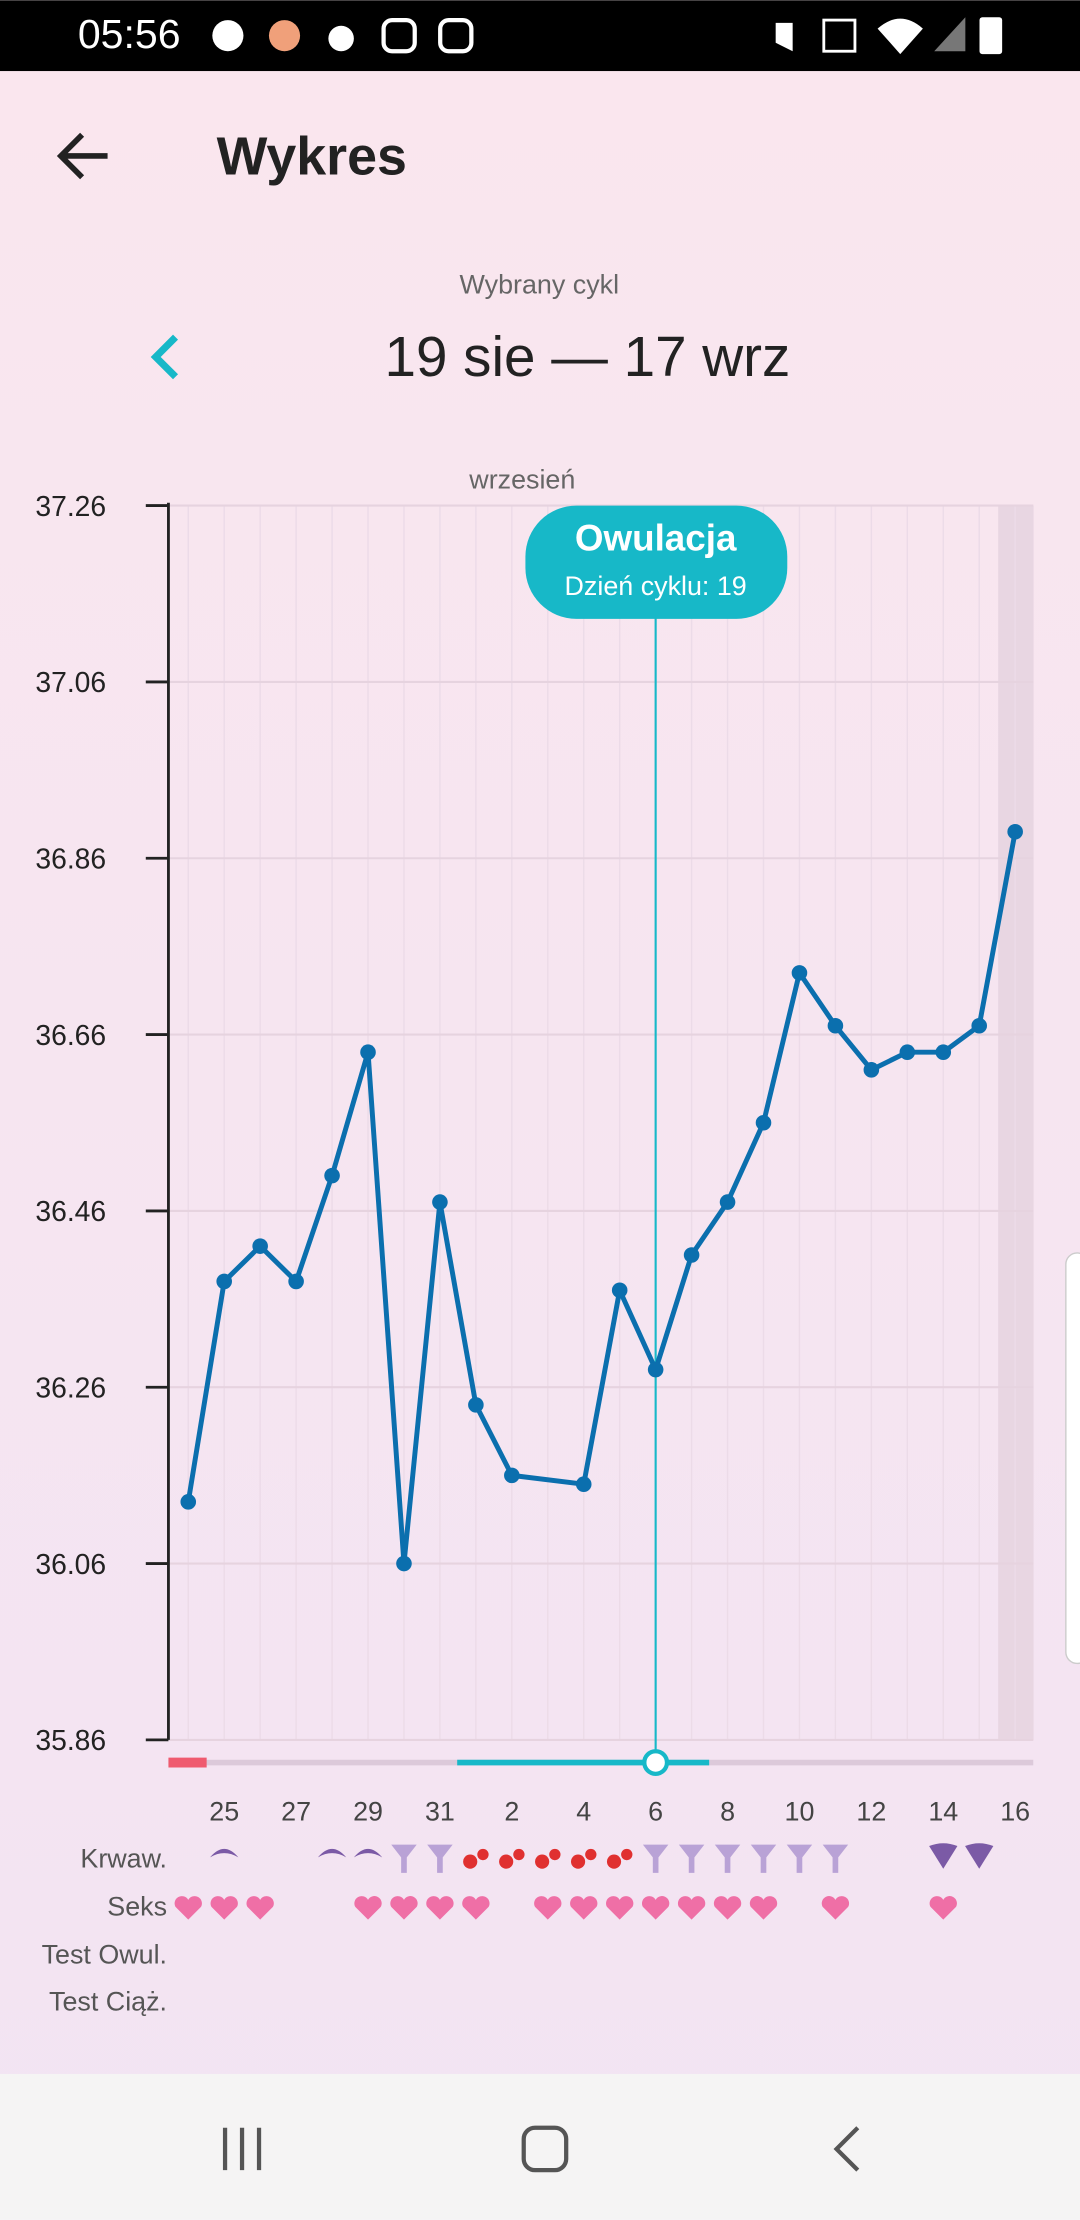  I want to click on previous-cycle, so click(164, 357).